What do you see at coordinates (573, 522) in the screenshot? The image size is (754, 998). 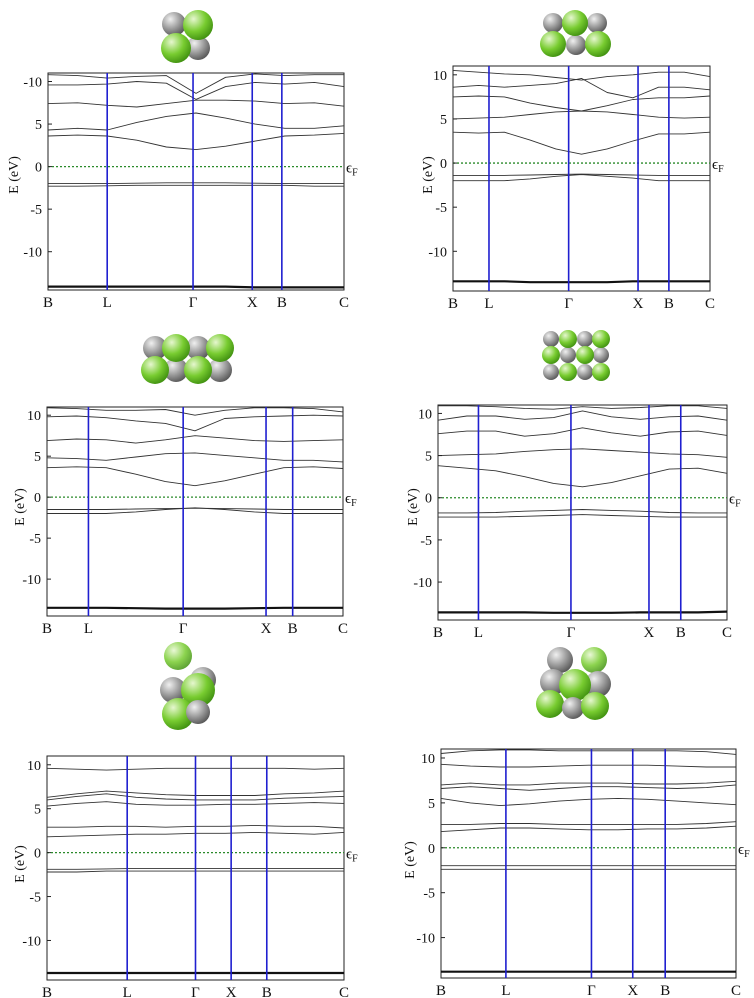 I see `panel-4: 10 5 0 -5 -10 B L Γ X B C E (eV) ϵF` at bounding box center [573, 522].